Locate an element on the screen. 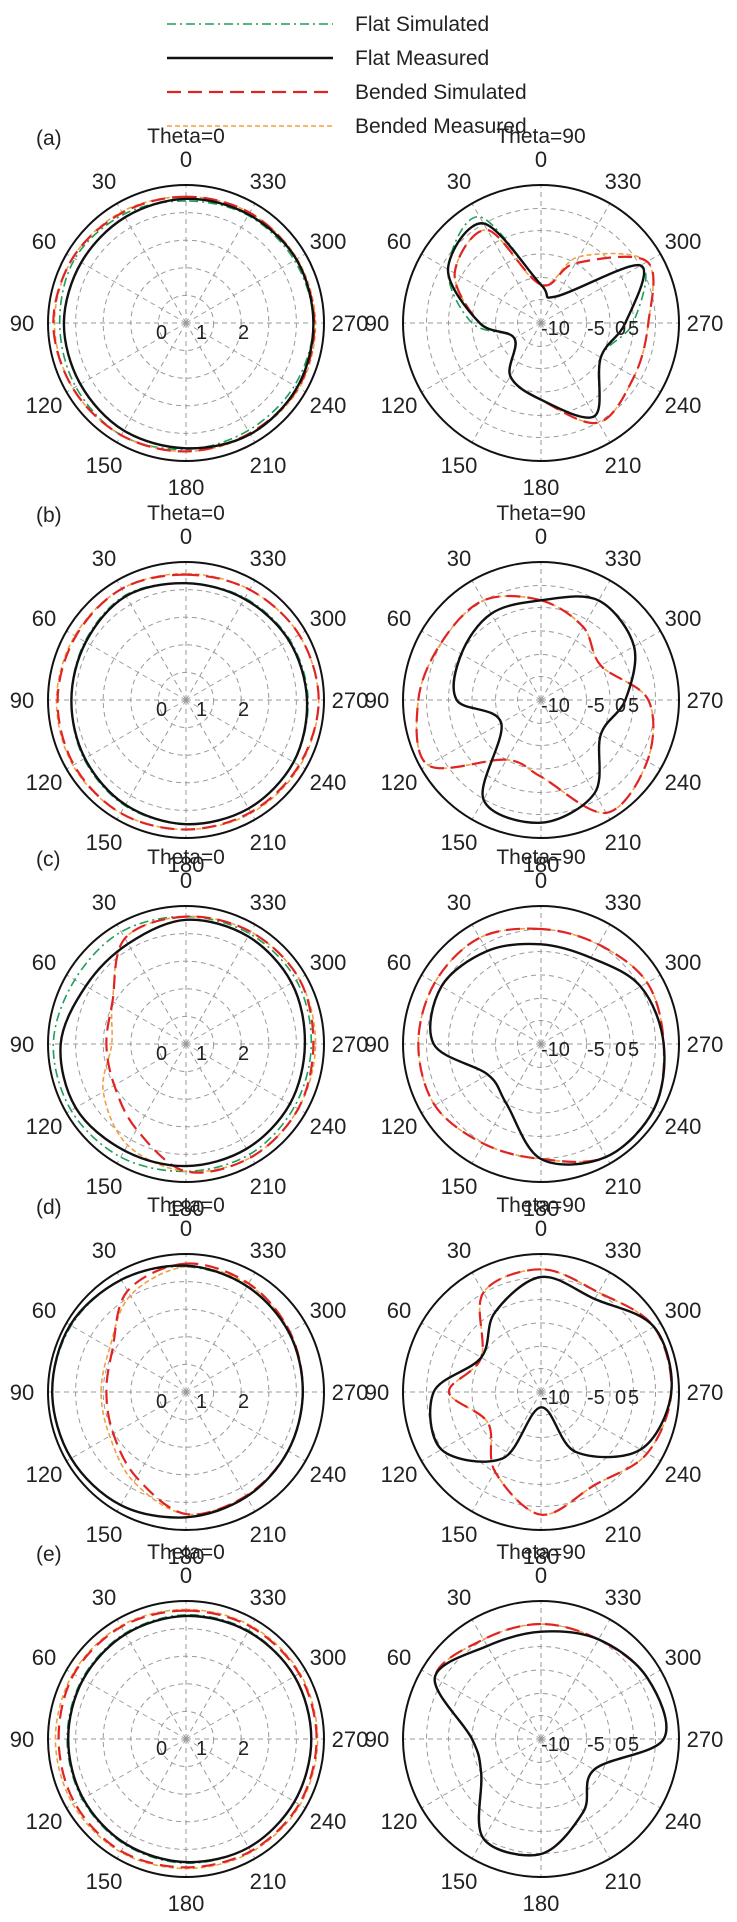 This screenshot has width=737, height=1922. legend-item-bended-simulated: Bended Simulated is located at coordinates (347, 92).